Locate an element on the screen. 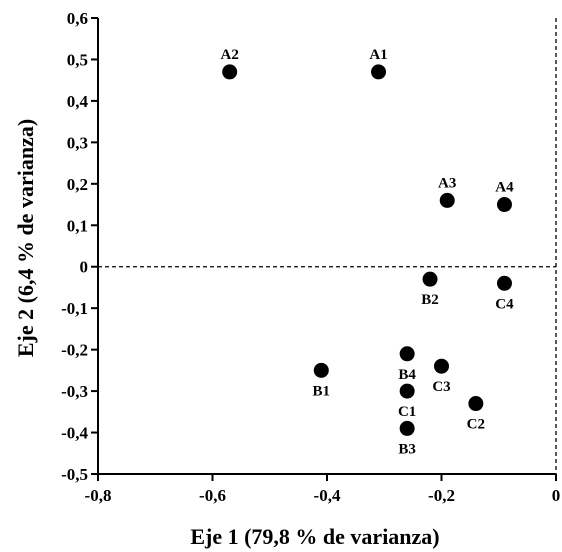  data-point-a1 is located at coordinates (379, 72).